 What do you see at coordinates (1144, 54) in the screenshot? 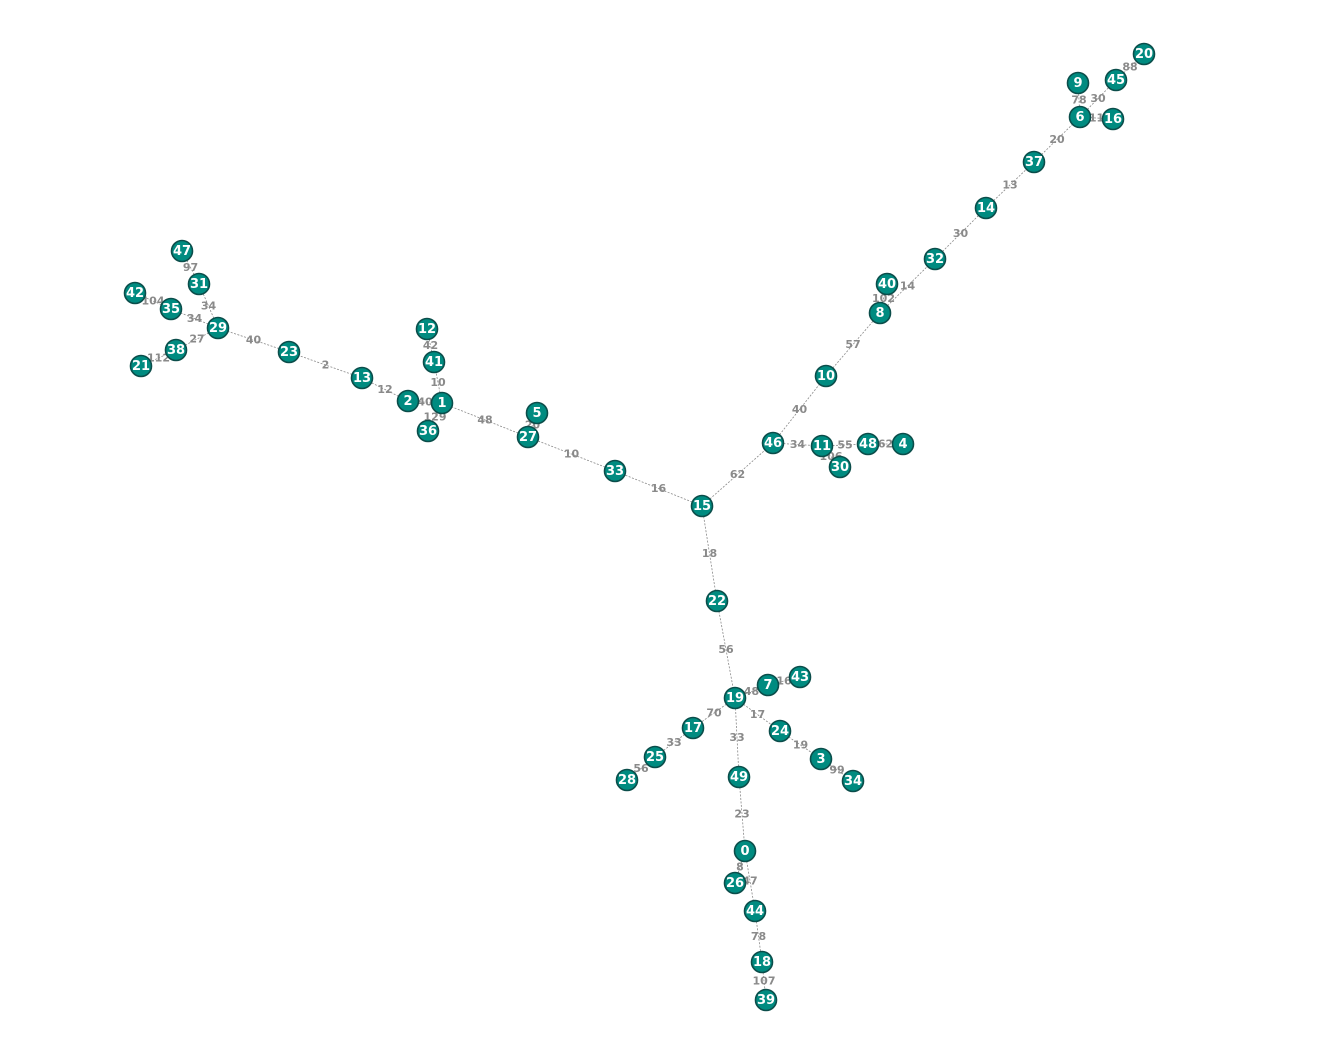
I see `node-20: 20` at bounding box center [1144, 54].